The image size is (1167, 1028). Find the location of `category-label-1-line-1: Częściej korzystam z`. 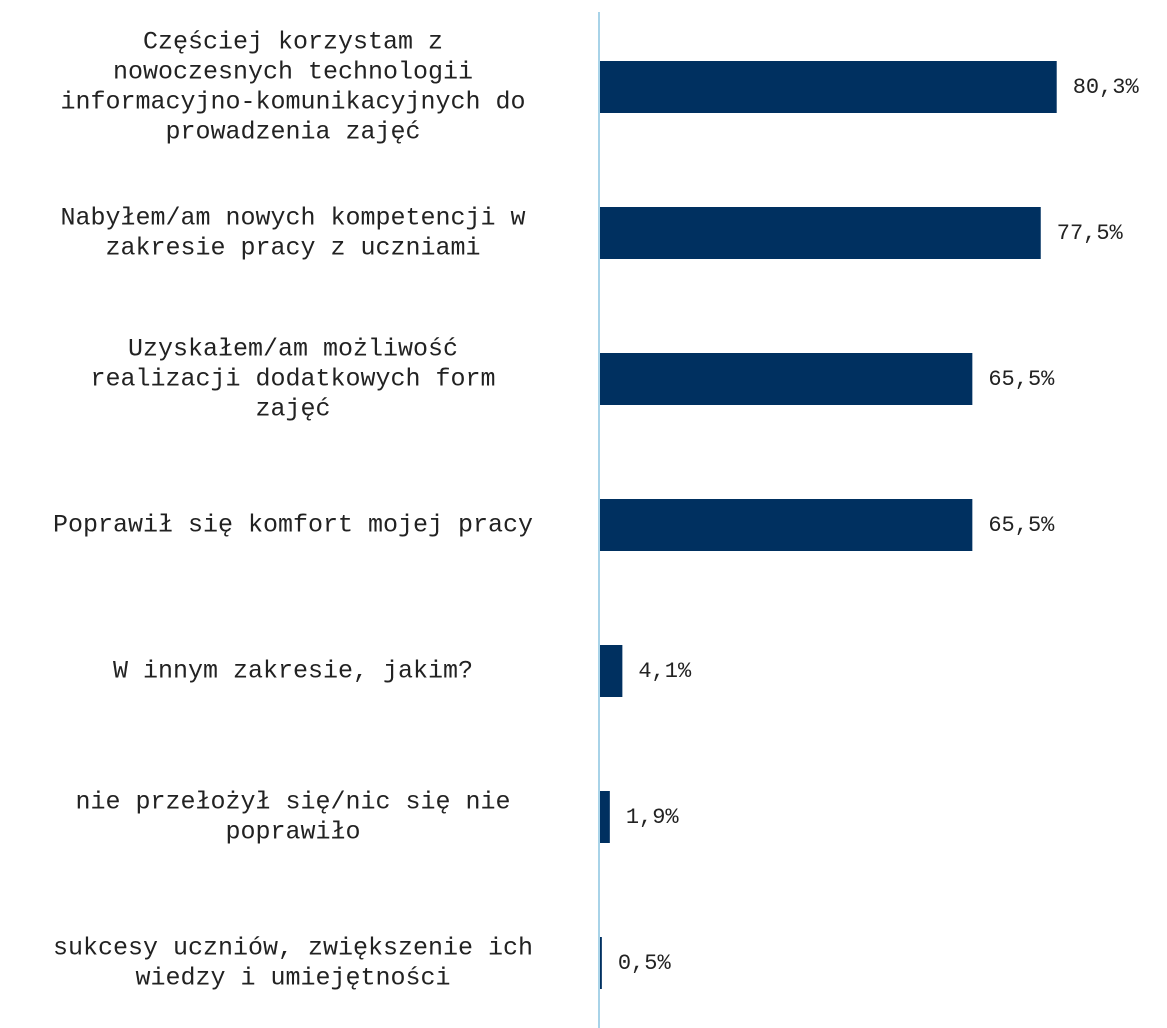

category-label-1-line-1: Częściej korzystam z is located at coordinates (293, 42).